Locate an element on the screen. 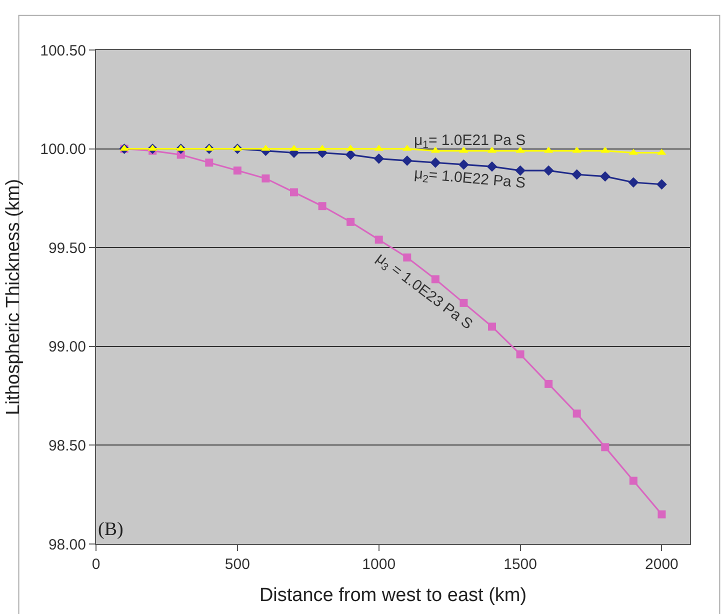 This screenshot has width=725, height=614. series-label: μ$_{2}$= 1.0E22 Pa S is located at coordinates (469, 179).